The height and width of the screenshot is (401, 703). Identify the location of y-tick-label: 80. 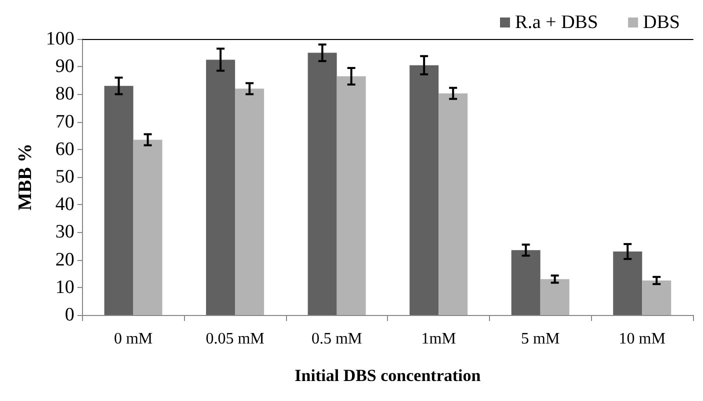
(64, 94).